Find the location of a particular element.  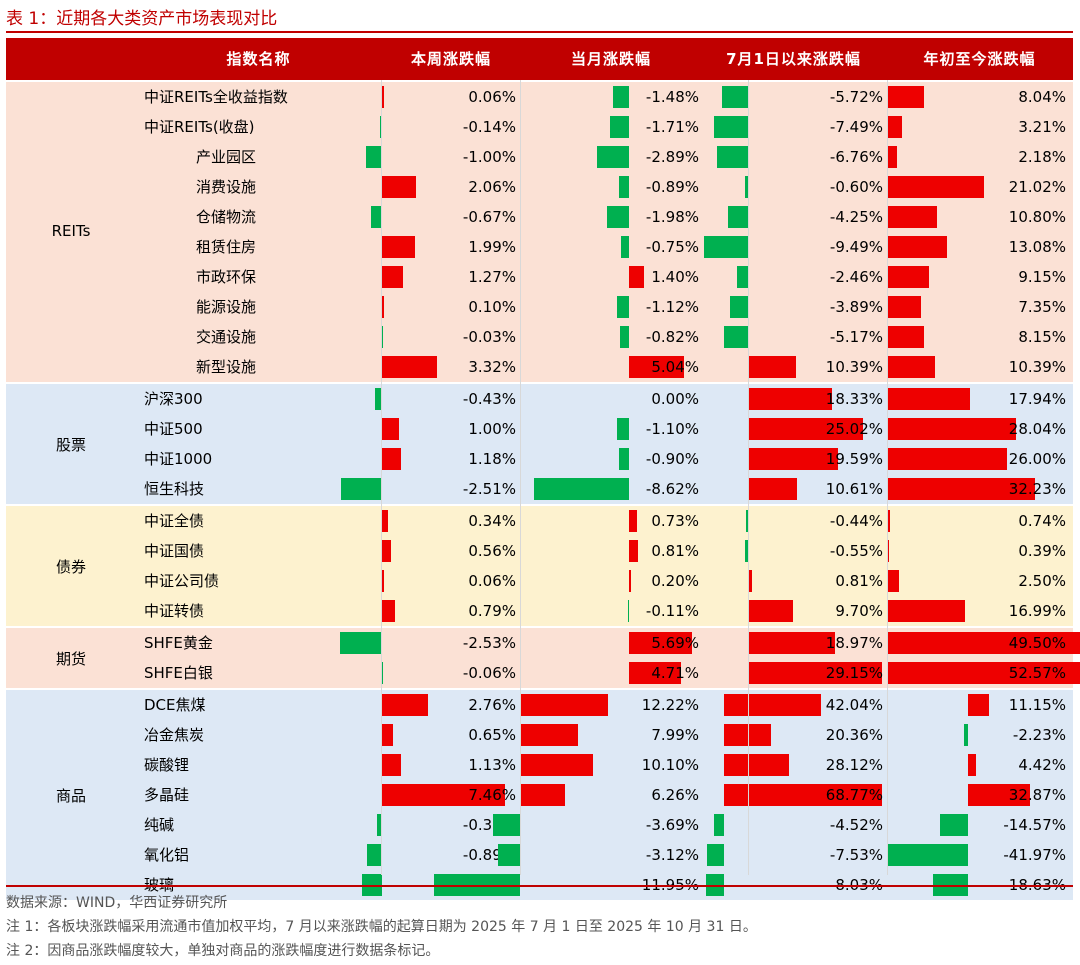

value-week: -0.06% is located at coordinates (489, 673).